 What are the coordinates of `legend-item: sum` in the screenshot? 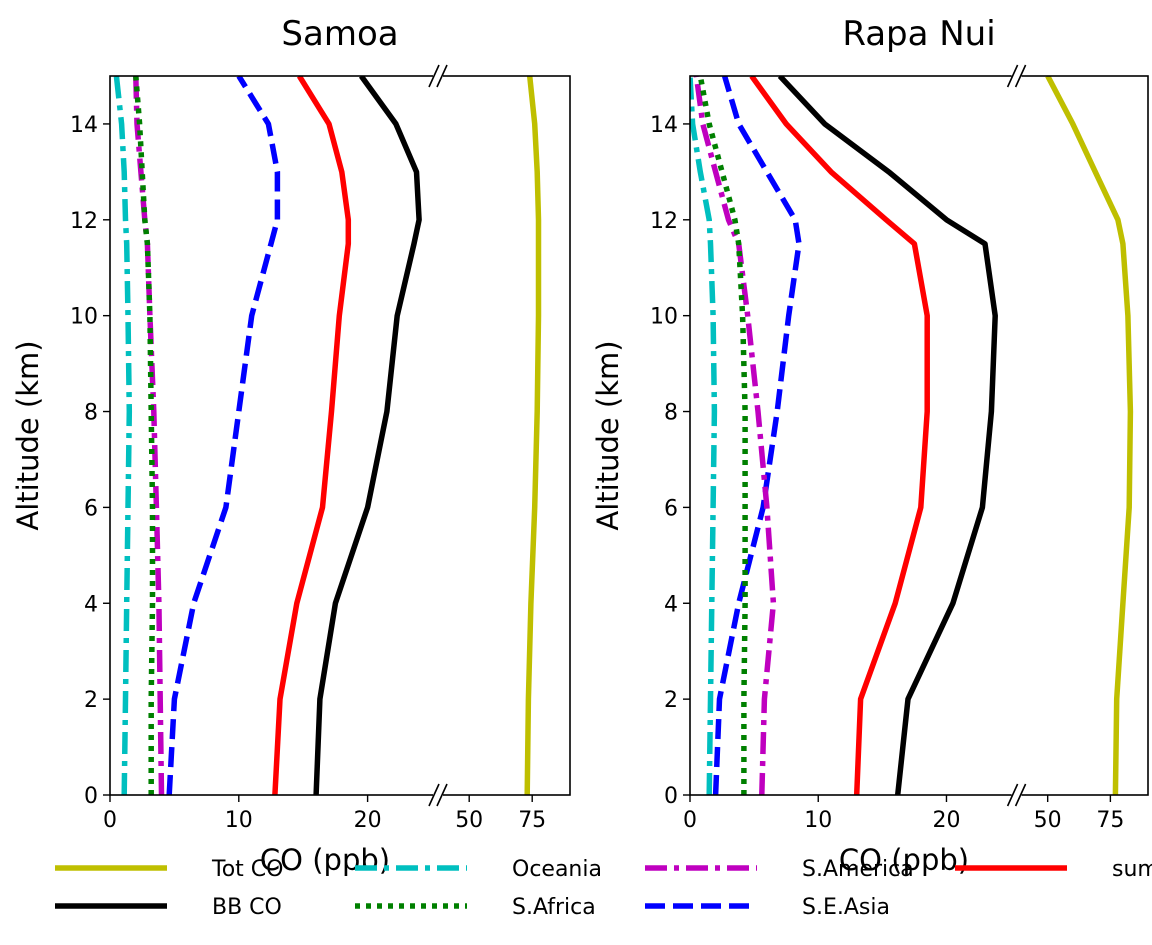 It's located at (1053, 869).